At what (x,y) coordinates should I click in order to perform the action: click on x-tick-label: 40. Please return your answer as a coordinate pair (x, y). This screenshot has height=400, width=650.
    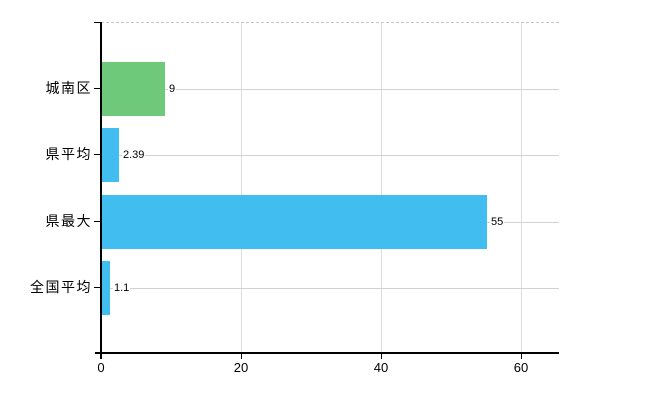
    Looking at the image, I should click on (381, 367).